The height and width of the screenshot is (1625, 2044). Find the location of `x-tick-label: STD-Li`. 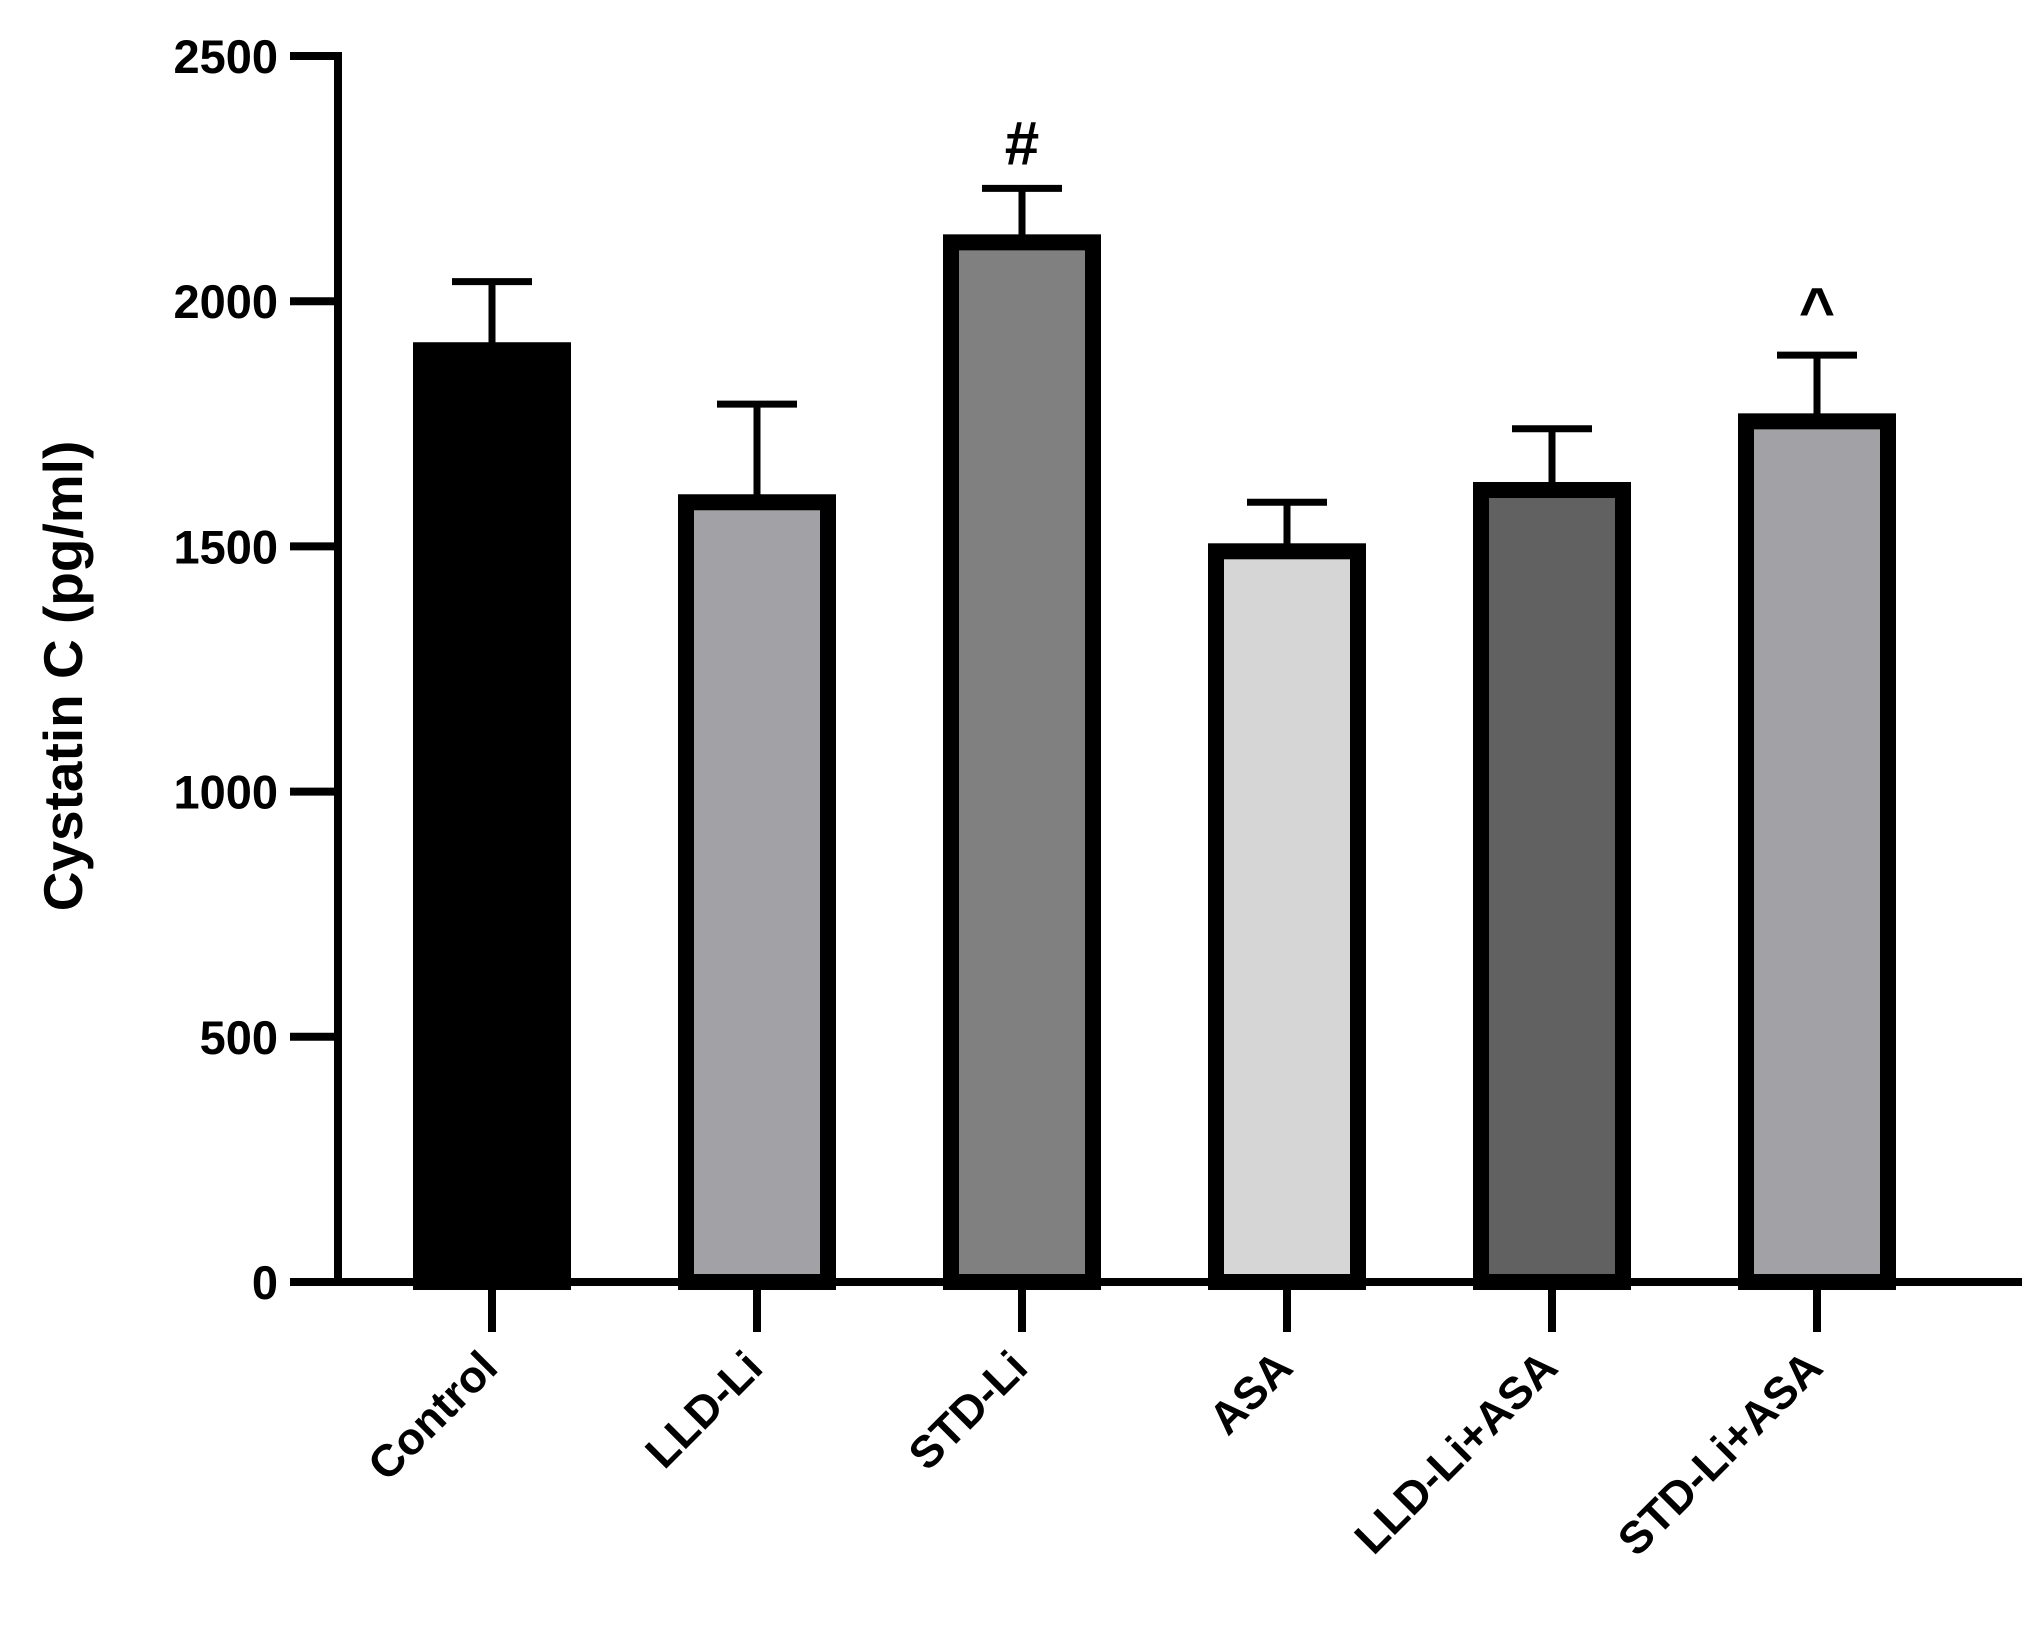

x-tick-label: STD-Li is located at coordinates (967, 1410).